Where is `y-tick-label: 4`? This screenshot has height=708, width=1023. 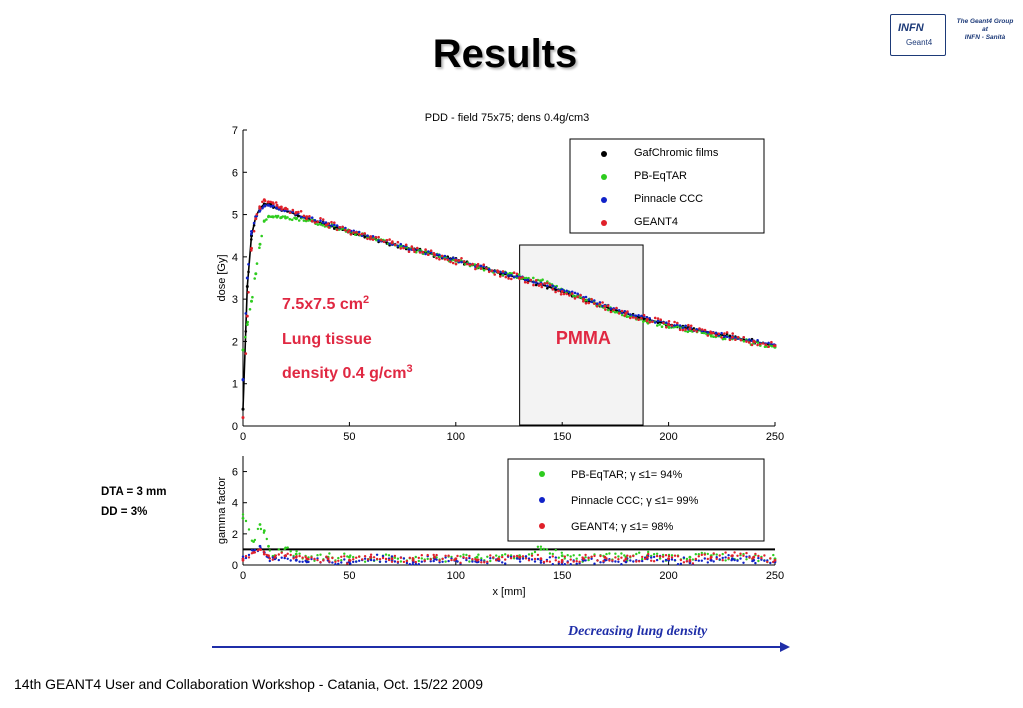 y-tick-label: 4 is located at coordinates (235, 258).